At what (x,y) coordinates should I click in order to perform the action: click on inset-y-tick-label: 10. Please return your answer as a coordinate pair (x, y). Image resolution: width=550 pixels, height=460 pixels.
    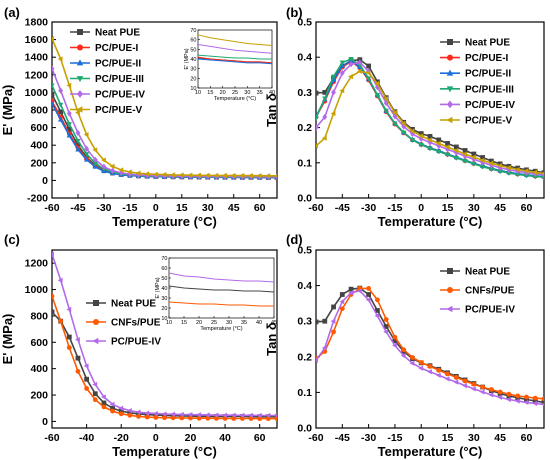
    Looking at the image, I should click on (164, 319).